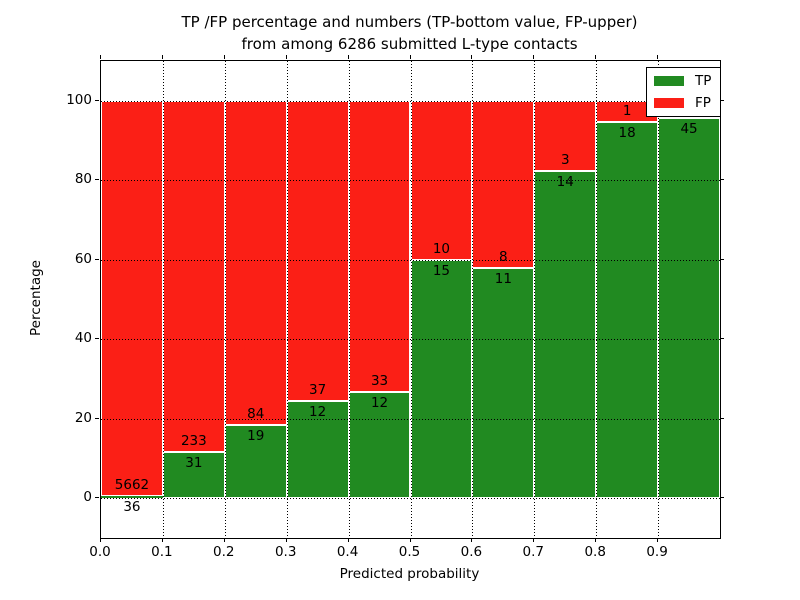 This screenshot has height=600, width=800. What do you see at coordinates (595, 552) in the screenshot?
I see `x-tick-label-0.8: 0.8` at bounding box center [595, 552].